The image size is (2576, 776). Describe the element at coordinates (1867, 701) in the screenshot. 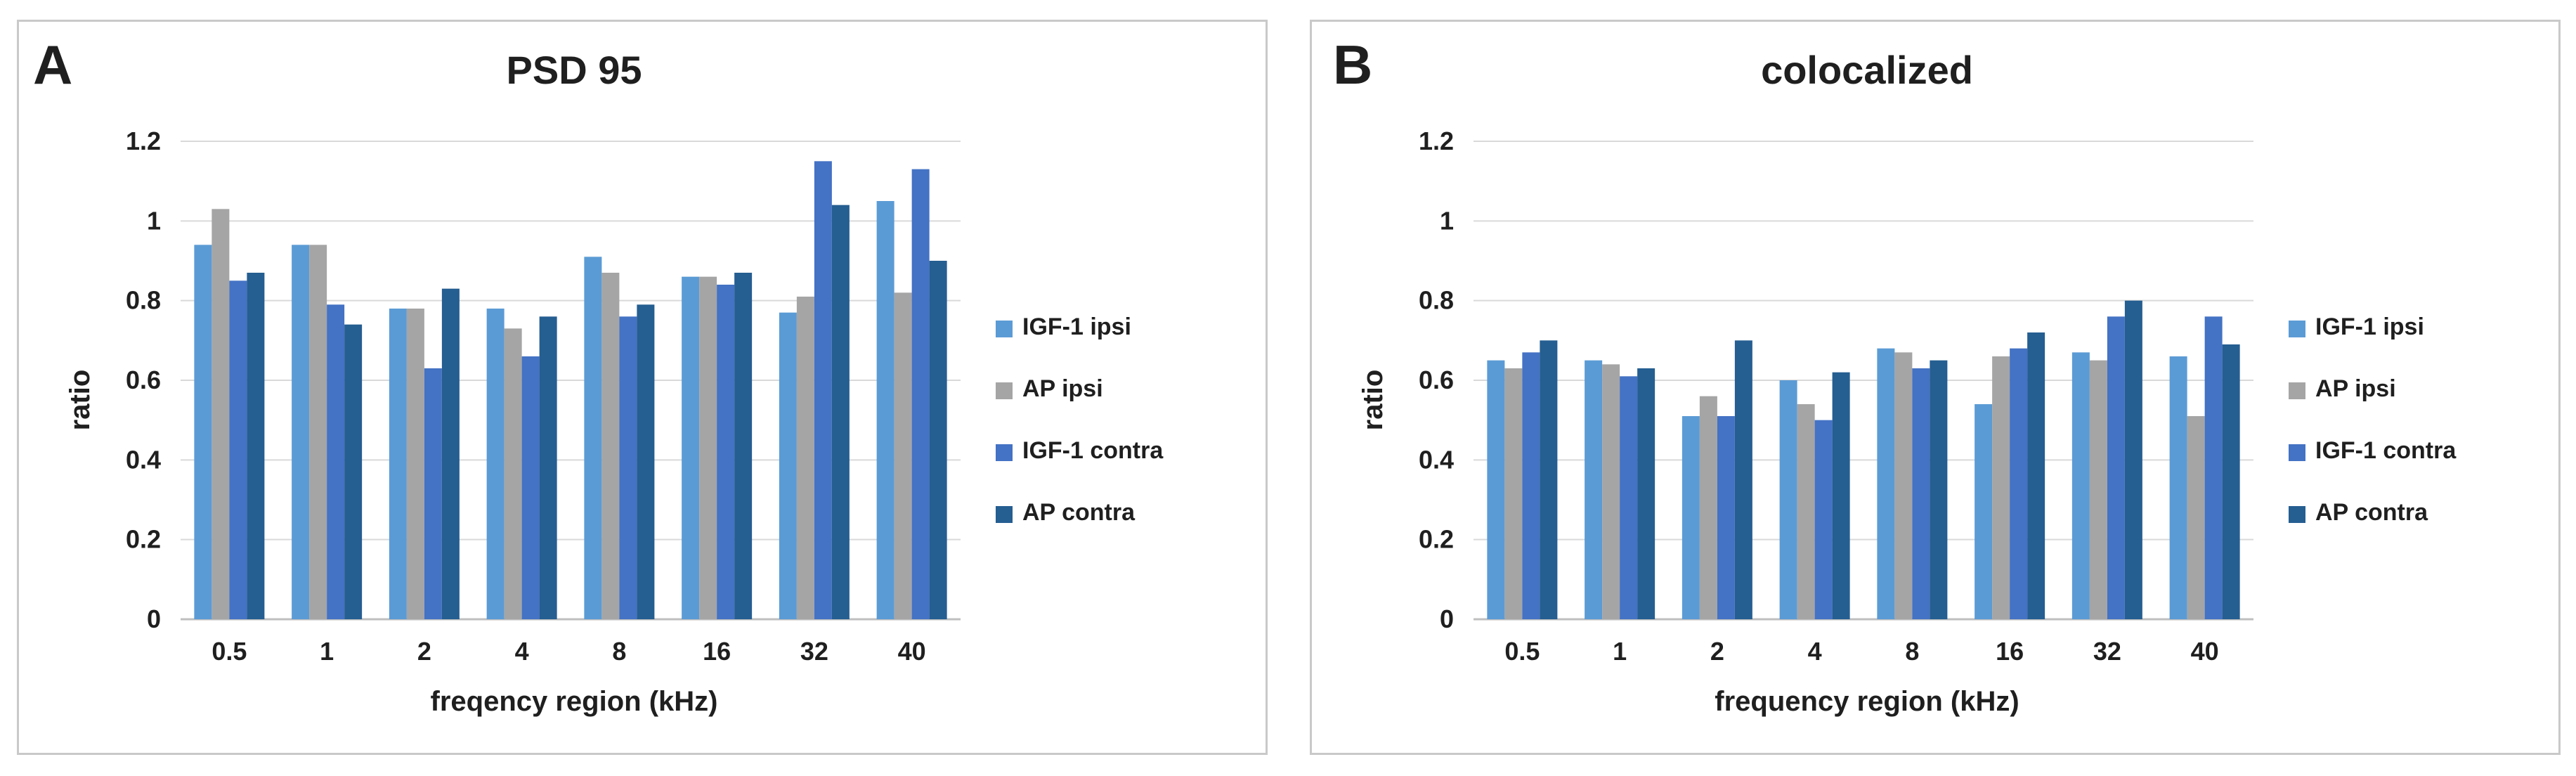

I see `x-axis-label: frequency region (kHz)` at that location.